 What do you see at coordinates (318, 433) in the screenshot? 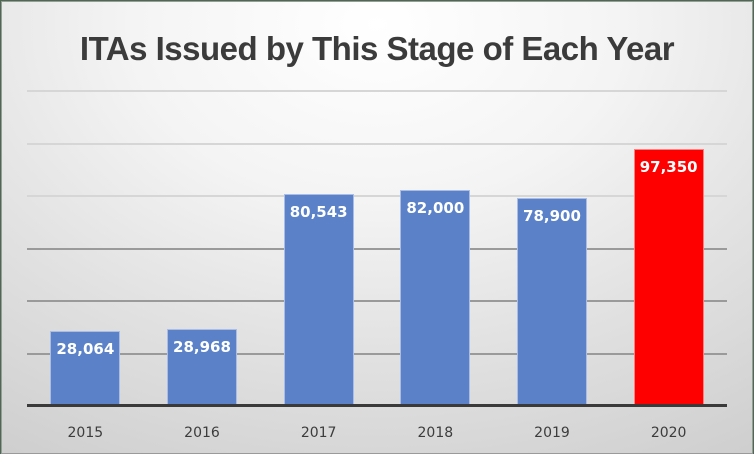
I see `x-tick-label: 2017` at bounding box center [318, 433].